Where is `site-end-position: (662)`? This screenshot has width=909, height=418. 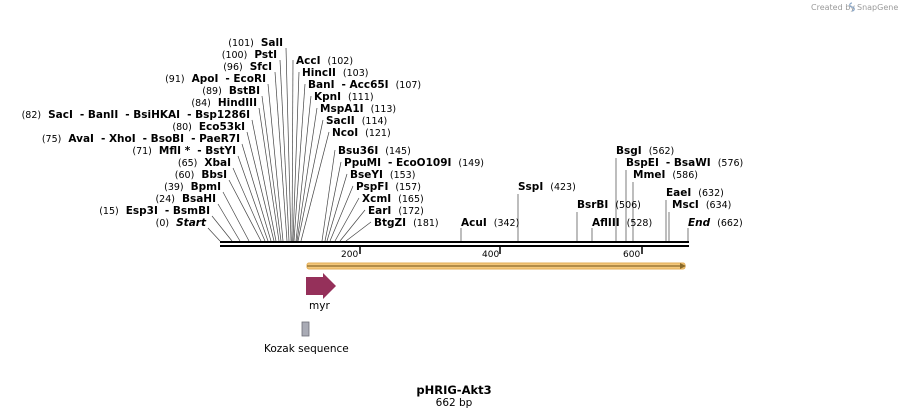
site-end-position: (662) is located at coordinates (730, 223).